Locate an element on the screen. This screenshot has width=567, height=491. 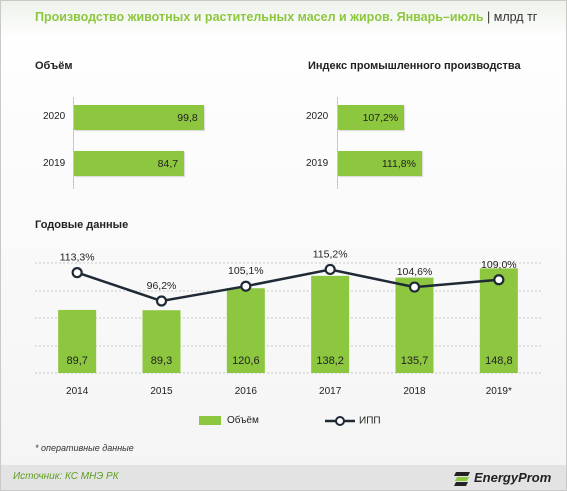
bar-label-2018: 135,7 is located at coordinates (415, 361).